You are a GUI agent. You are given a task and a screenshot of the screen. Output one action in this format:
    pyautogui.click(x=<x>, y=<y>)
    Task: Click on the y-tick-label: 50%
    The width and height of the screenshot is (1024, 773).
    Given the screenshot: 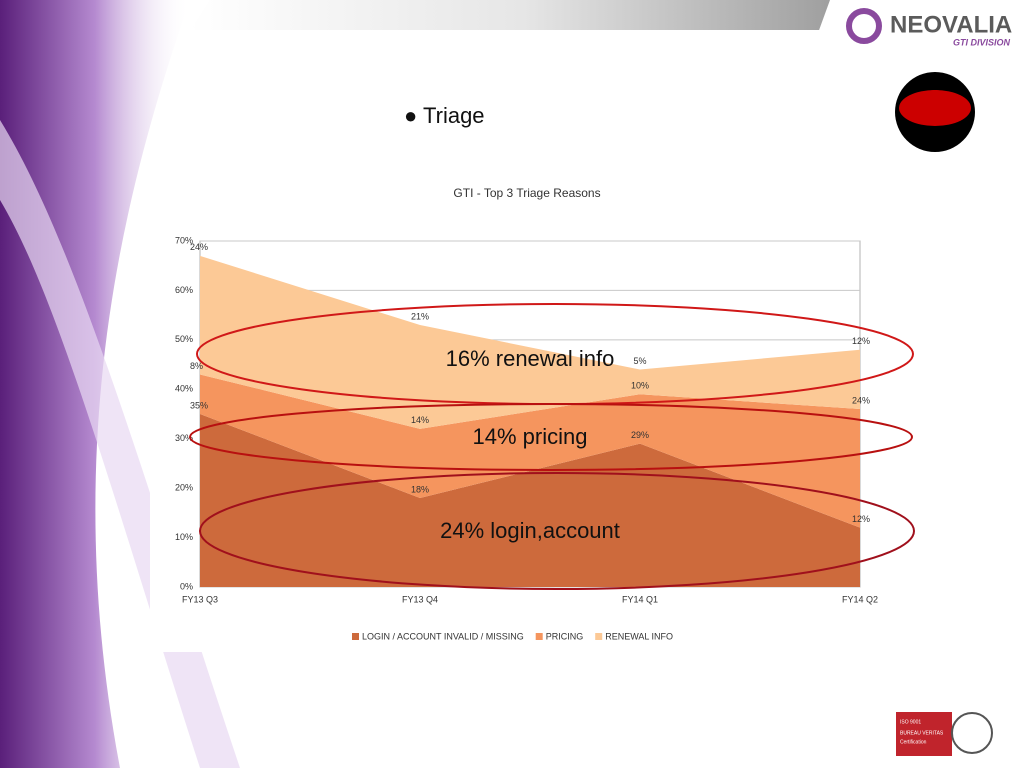 What is the action you would take?
    pyautogui.click(x=184, y=339)
    